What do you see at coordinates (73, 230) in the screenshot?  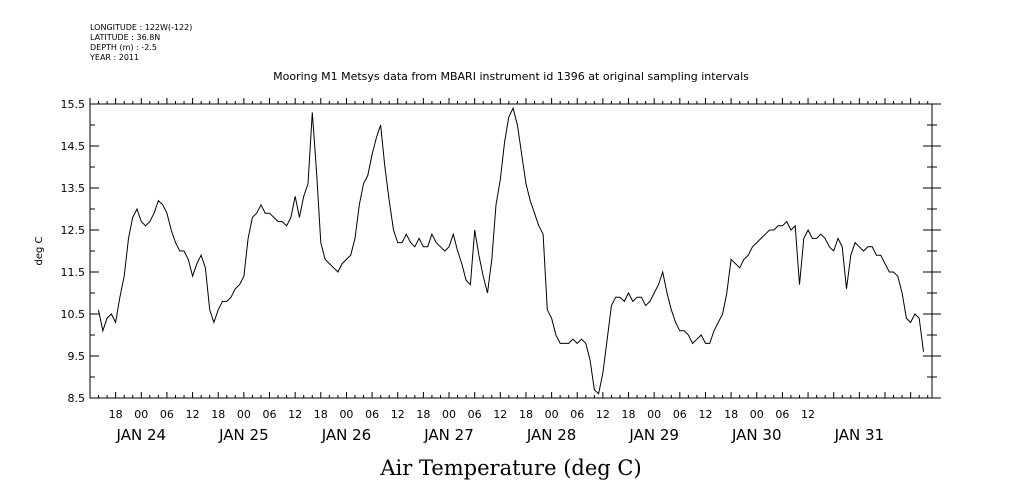 I see `y-tick-label: 12.5` at bounding box center [73, 230].